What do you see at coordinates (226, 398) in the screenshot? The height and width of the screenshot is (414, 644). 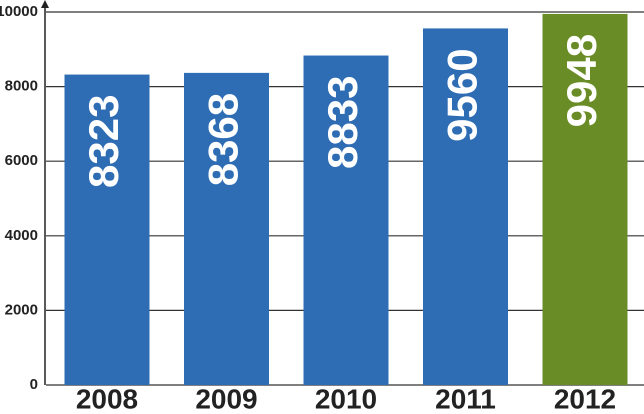 I see `x-tick-label: 2009` at bounding box center [226, 398].